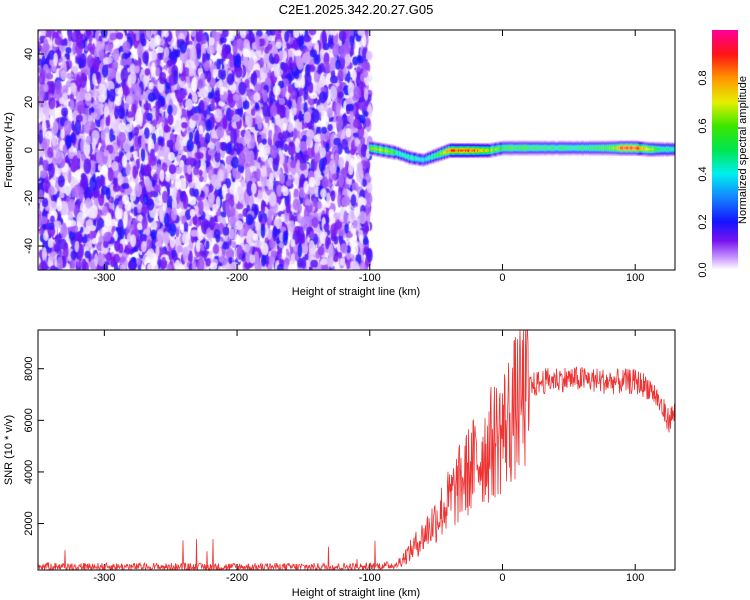 Image resolution: width=750 pixels, height=600 pixels. Describe the element at coordinates (29, 54) in the screenshot. I see `top-ytick-label: 40` at that location.